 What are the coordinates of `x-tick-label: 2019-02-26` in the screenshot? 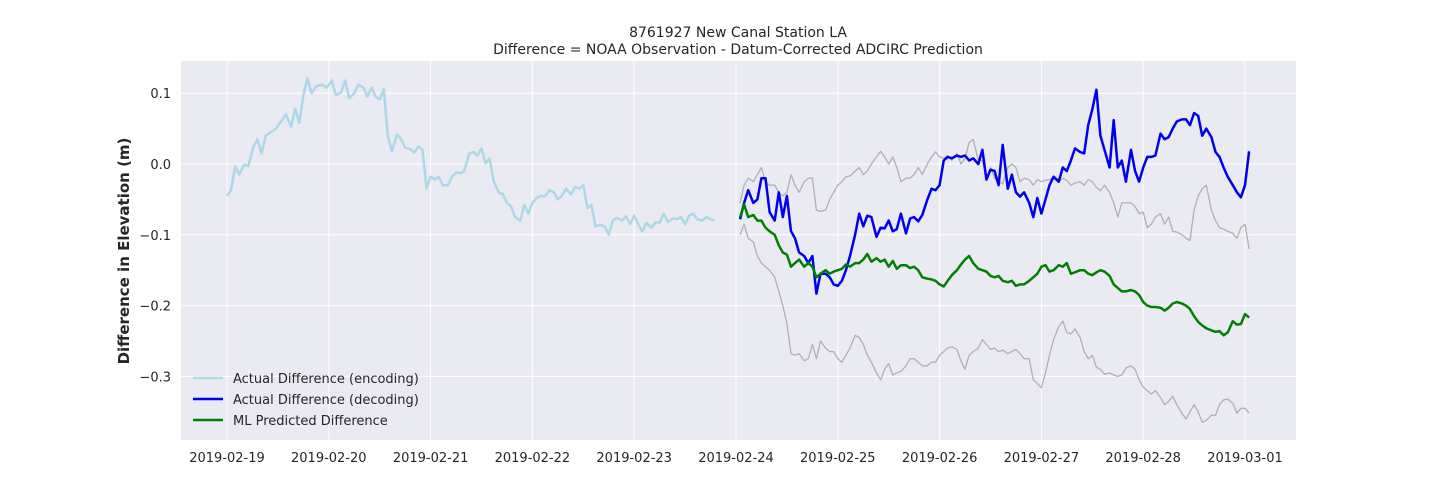 It's located at (940, 458).